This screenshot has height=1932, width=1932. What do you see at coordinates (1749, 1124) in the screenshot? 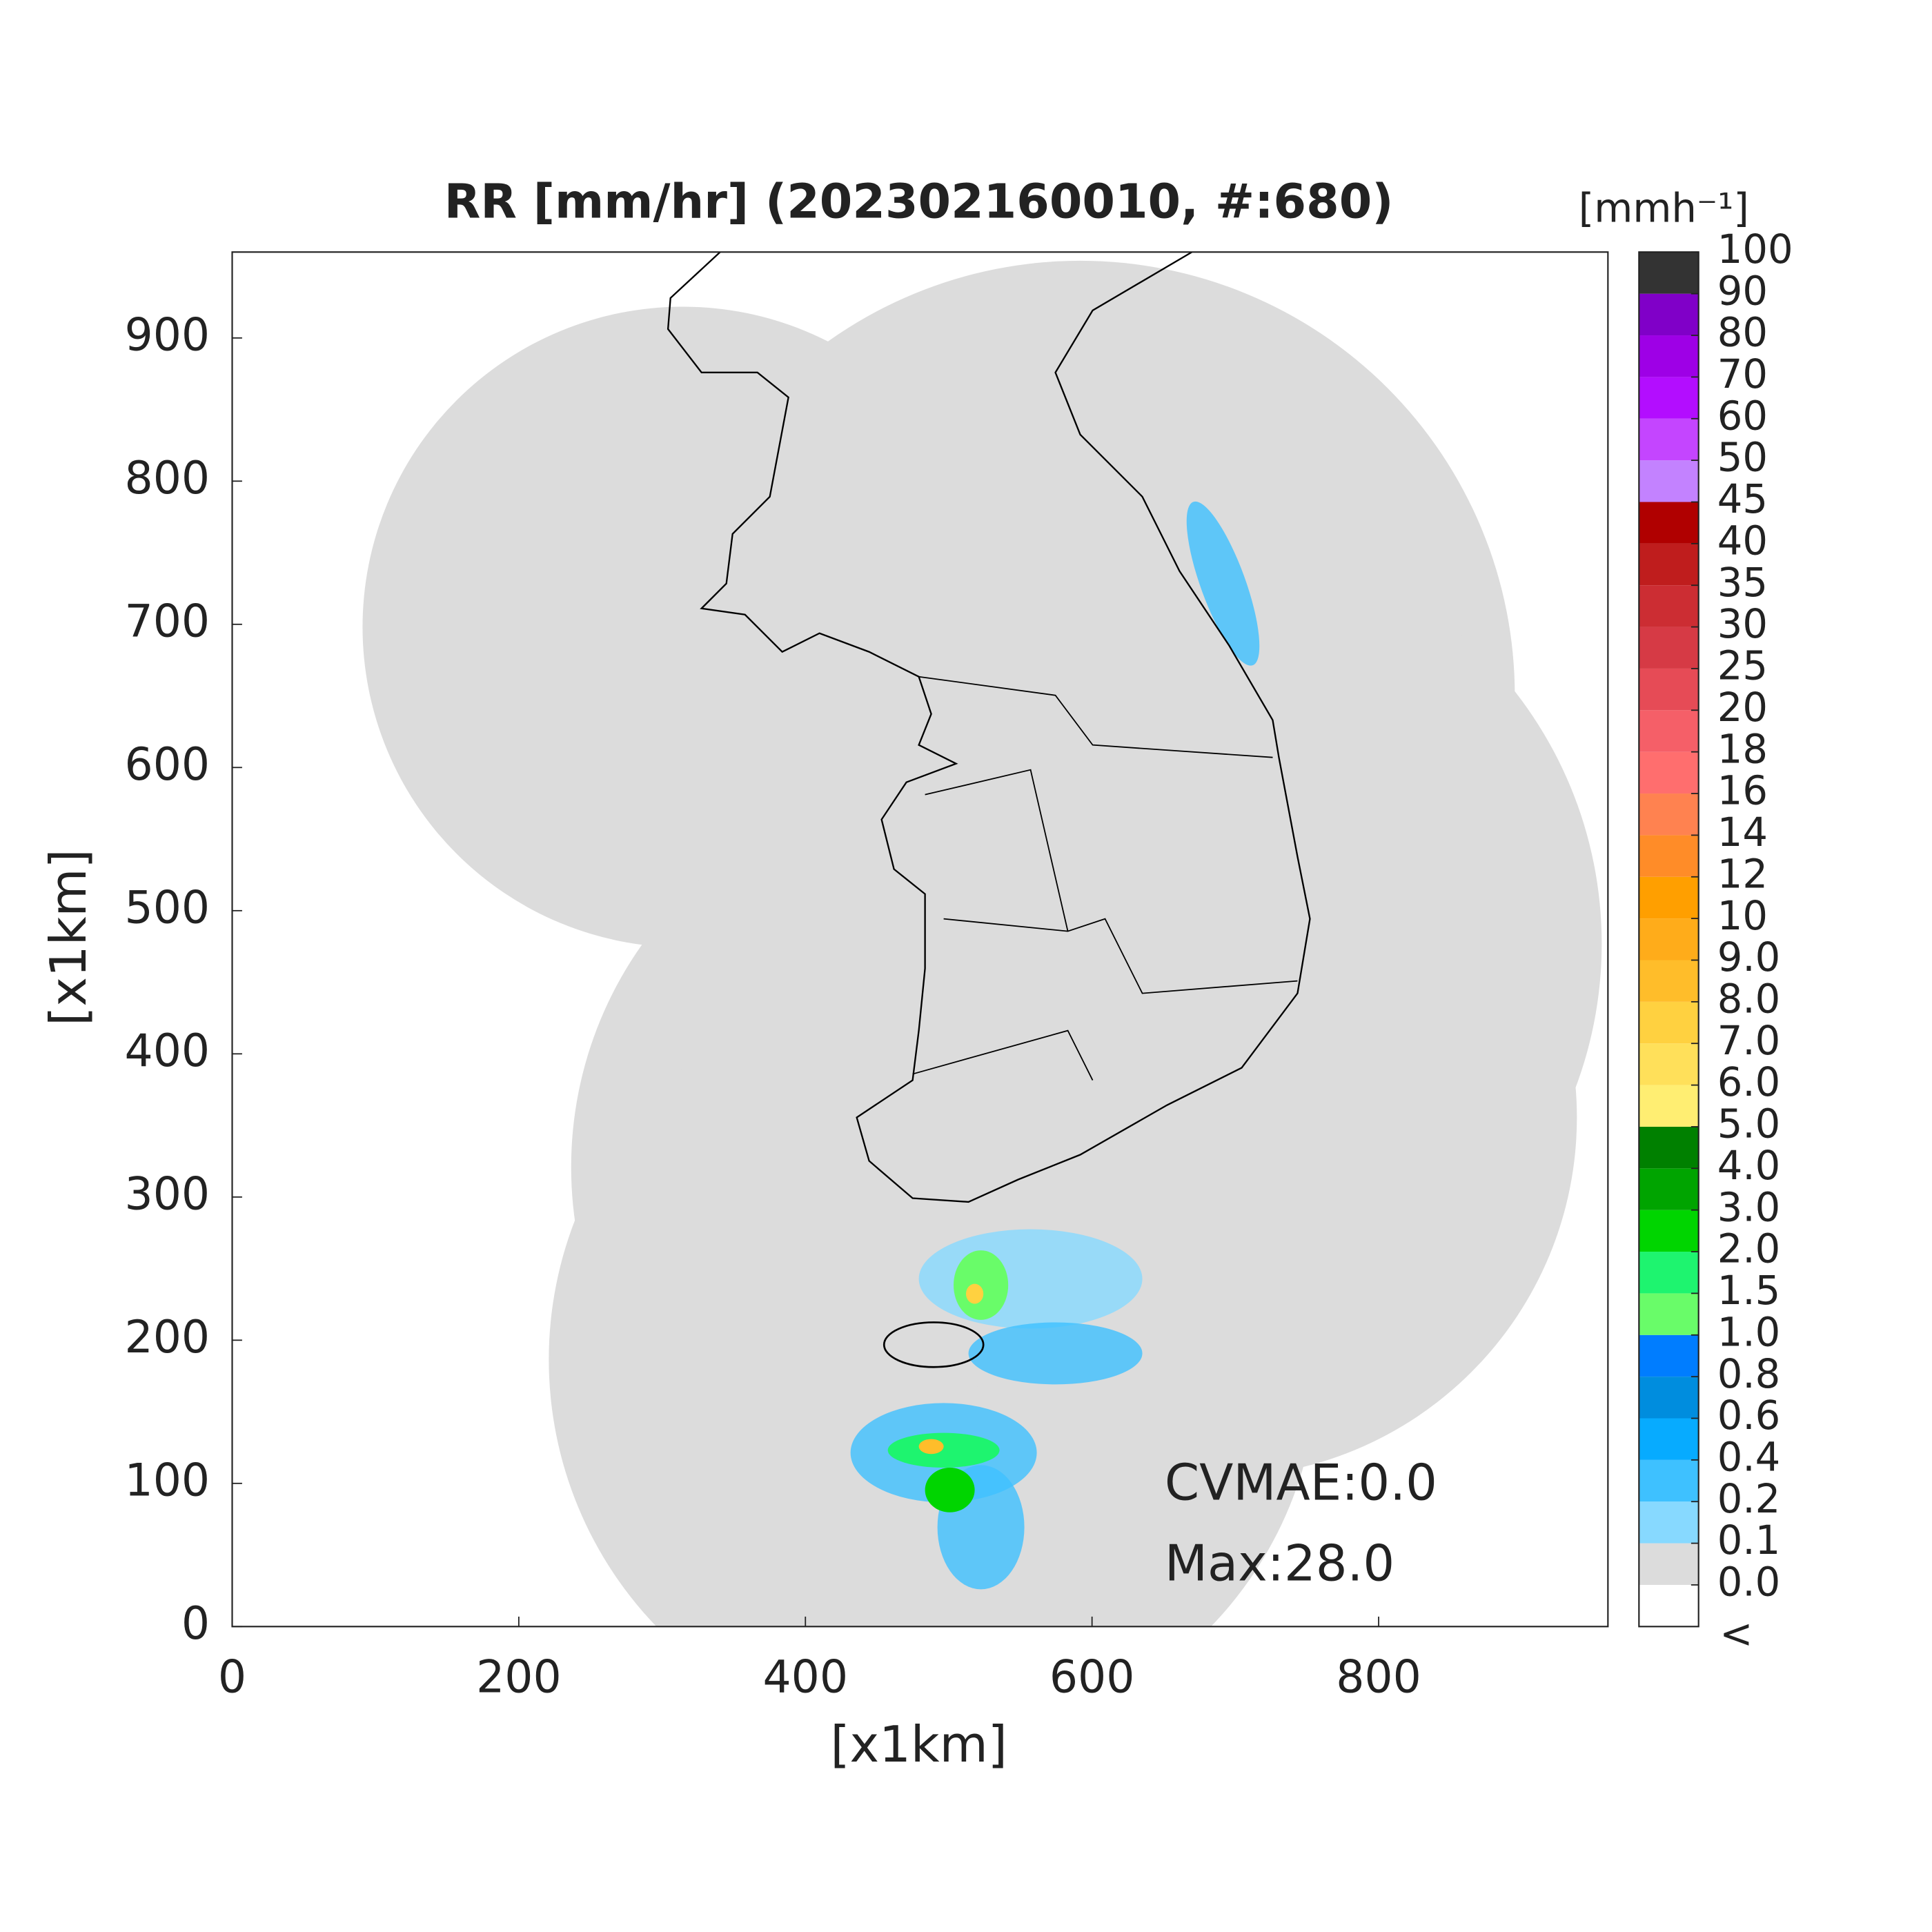
I see `colorbar-tick-label: 5.0` at bounding box center [1749, 1124].